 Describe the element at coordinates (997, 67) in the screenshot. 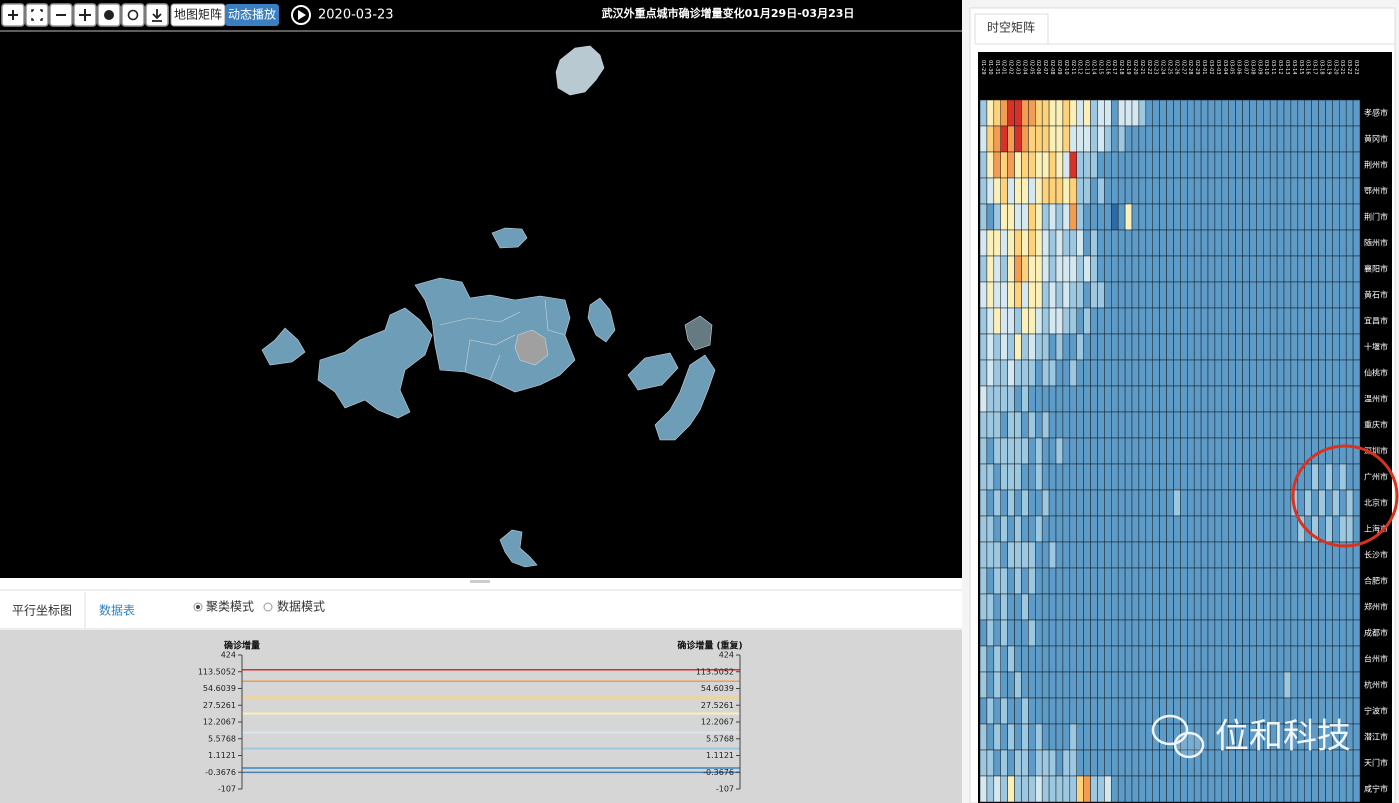

I see `column-label: 01-31` at that location.